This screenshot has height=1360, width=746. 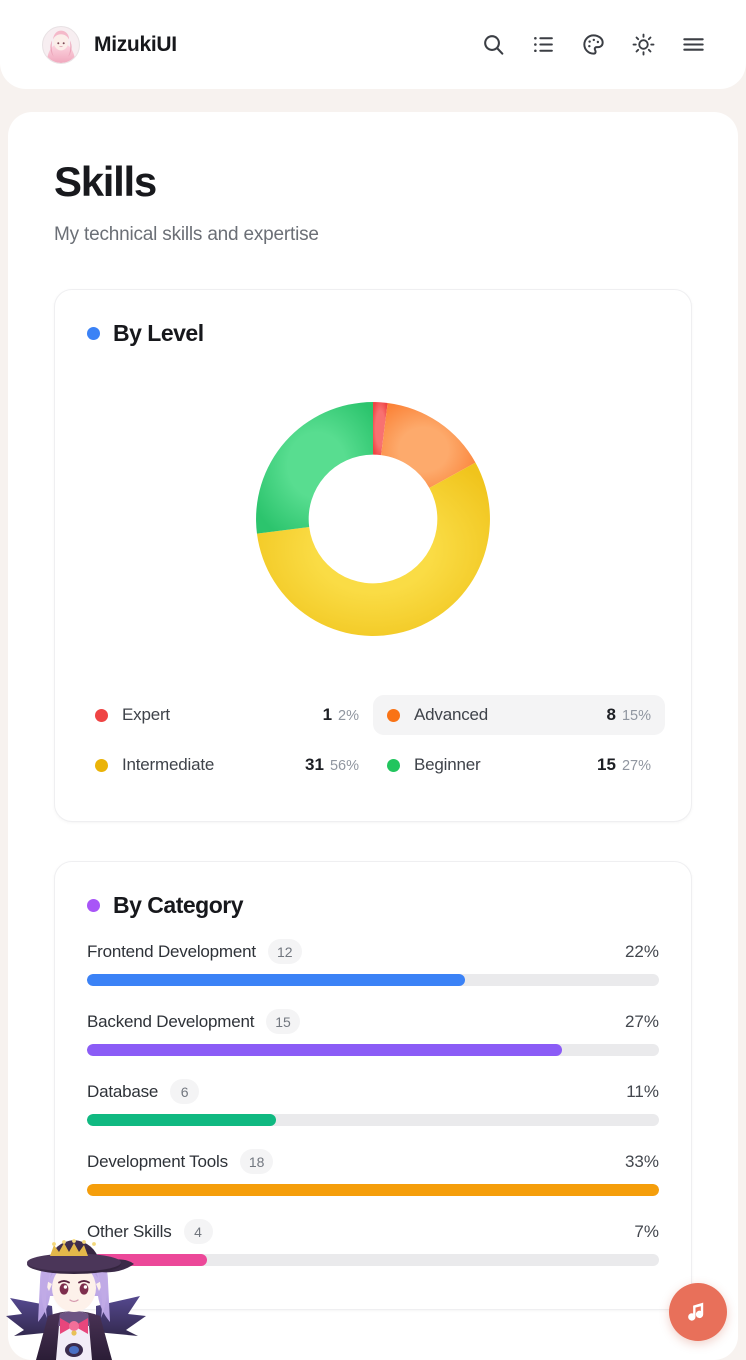 What do you see at coordinates (227, 765) in the screenshot?
I see `legend-item-intermediate: Intermediate 31 56%` at bounding box center [227, 765].